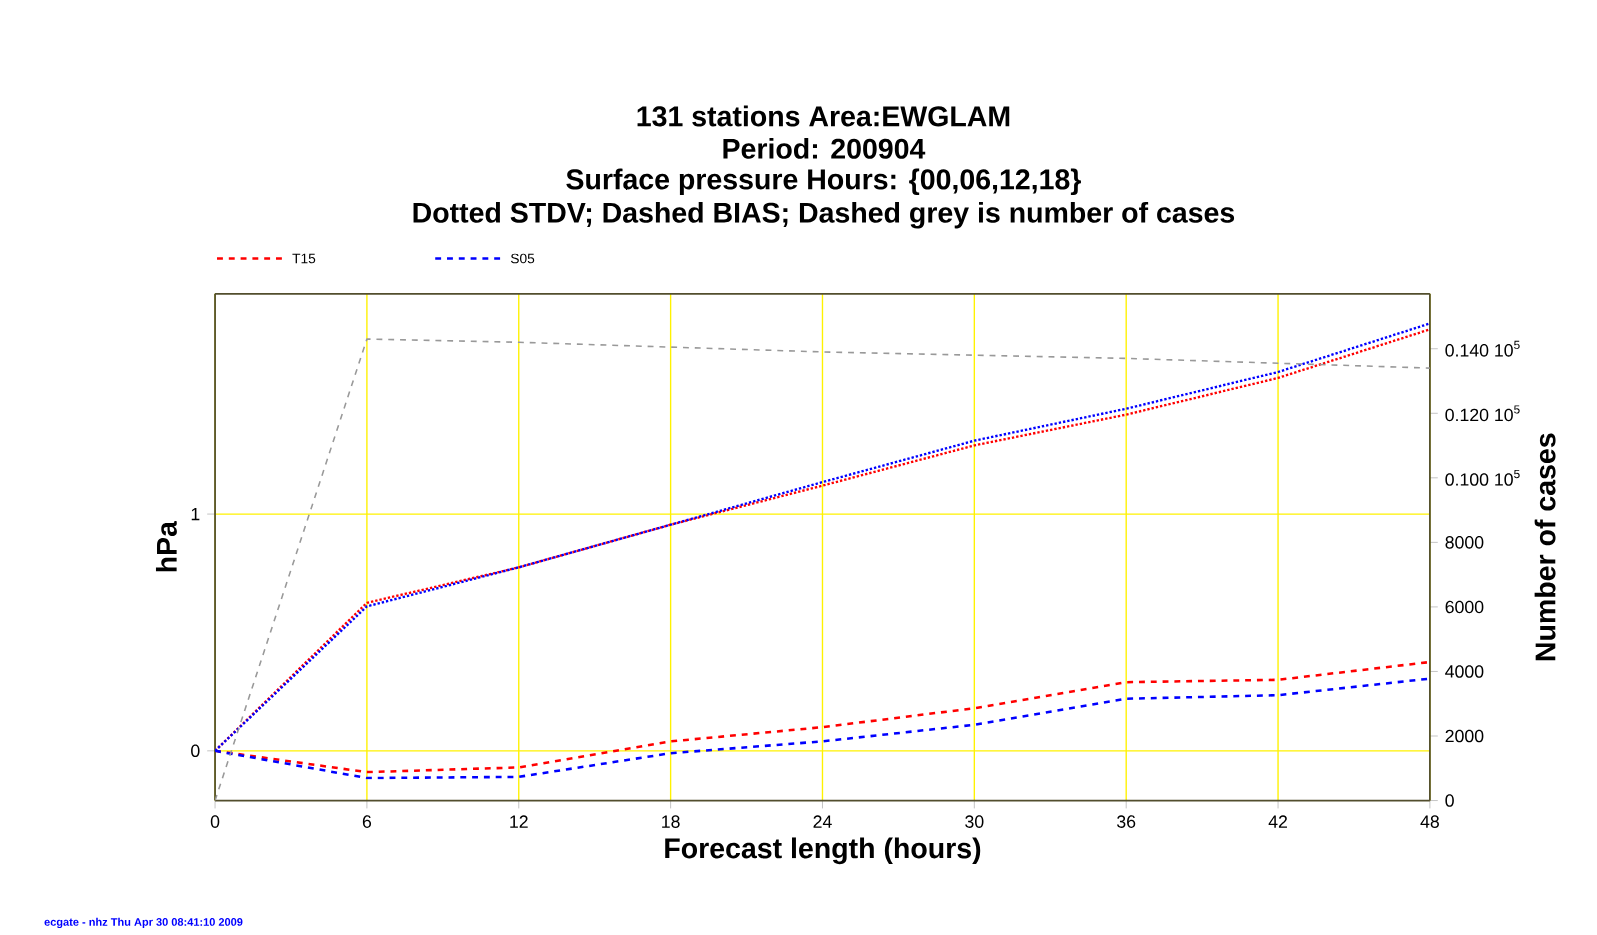 This screenshot has width=1597, height=935. Describe the element at coordinates (1464, 542) in the screenshot. I see `y2-tick-label: 8000` at that location.